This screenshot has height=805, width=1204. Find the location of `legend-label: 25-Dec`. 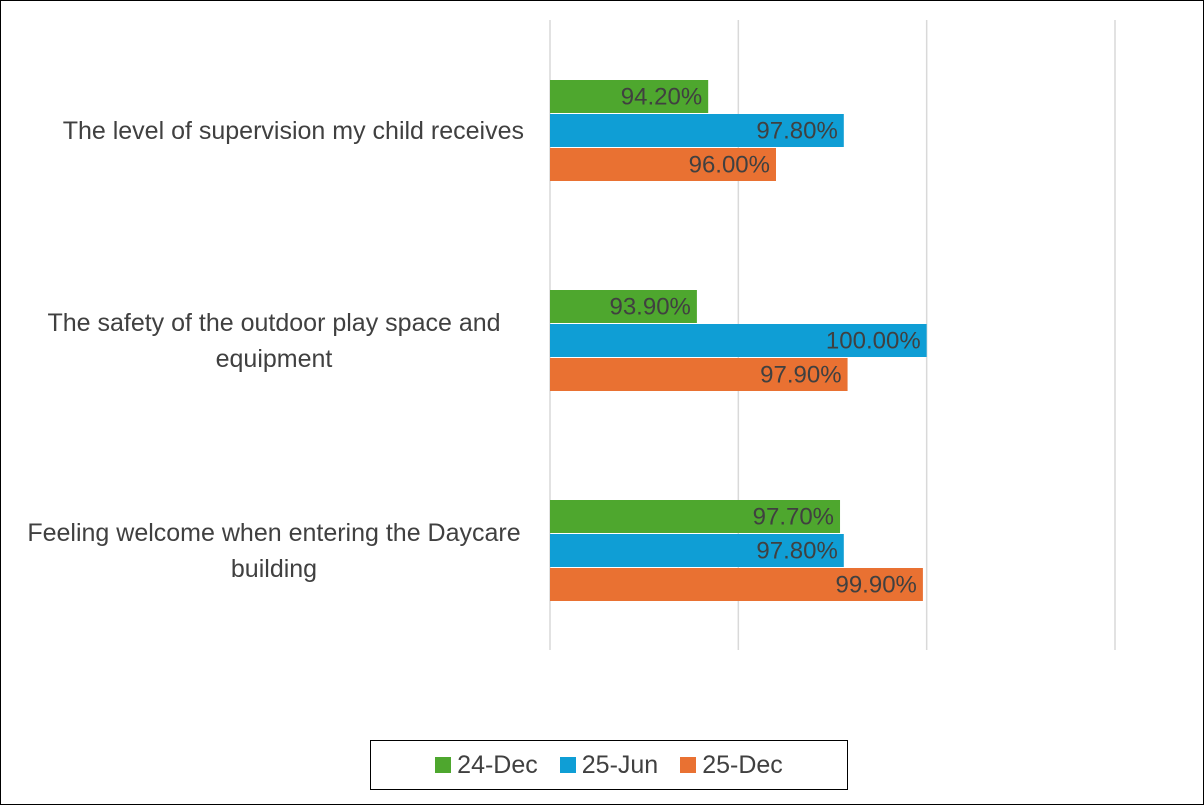

legend-label: 25-Dec is located at coordinates (742, 764).